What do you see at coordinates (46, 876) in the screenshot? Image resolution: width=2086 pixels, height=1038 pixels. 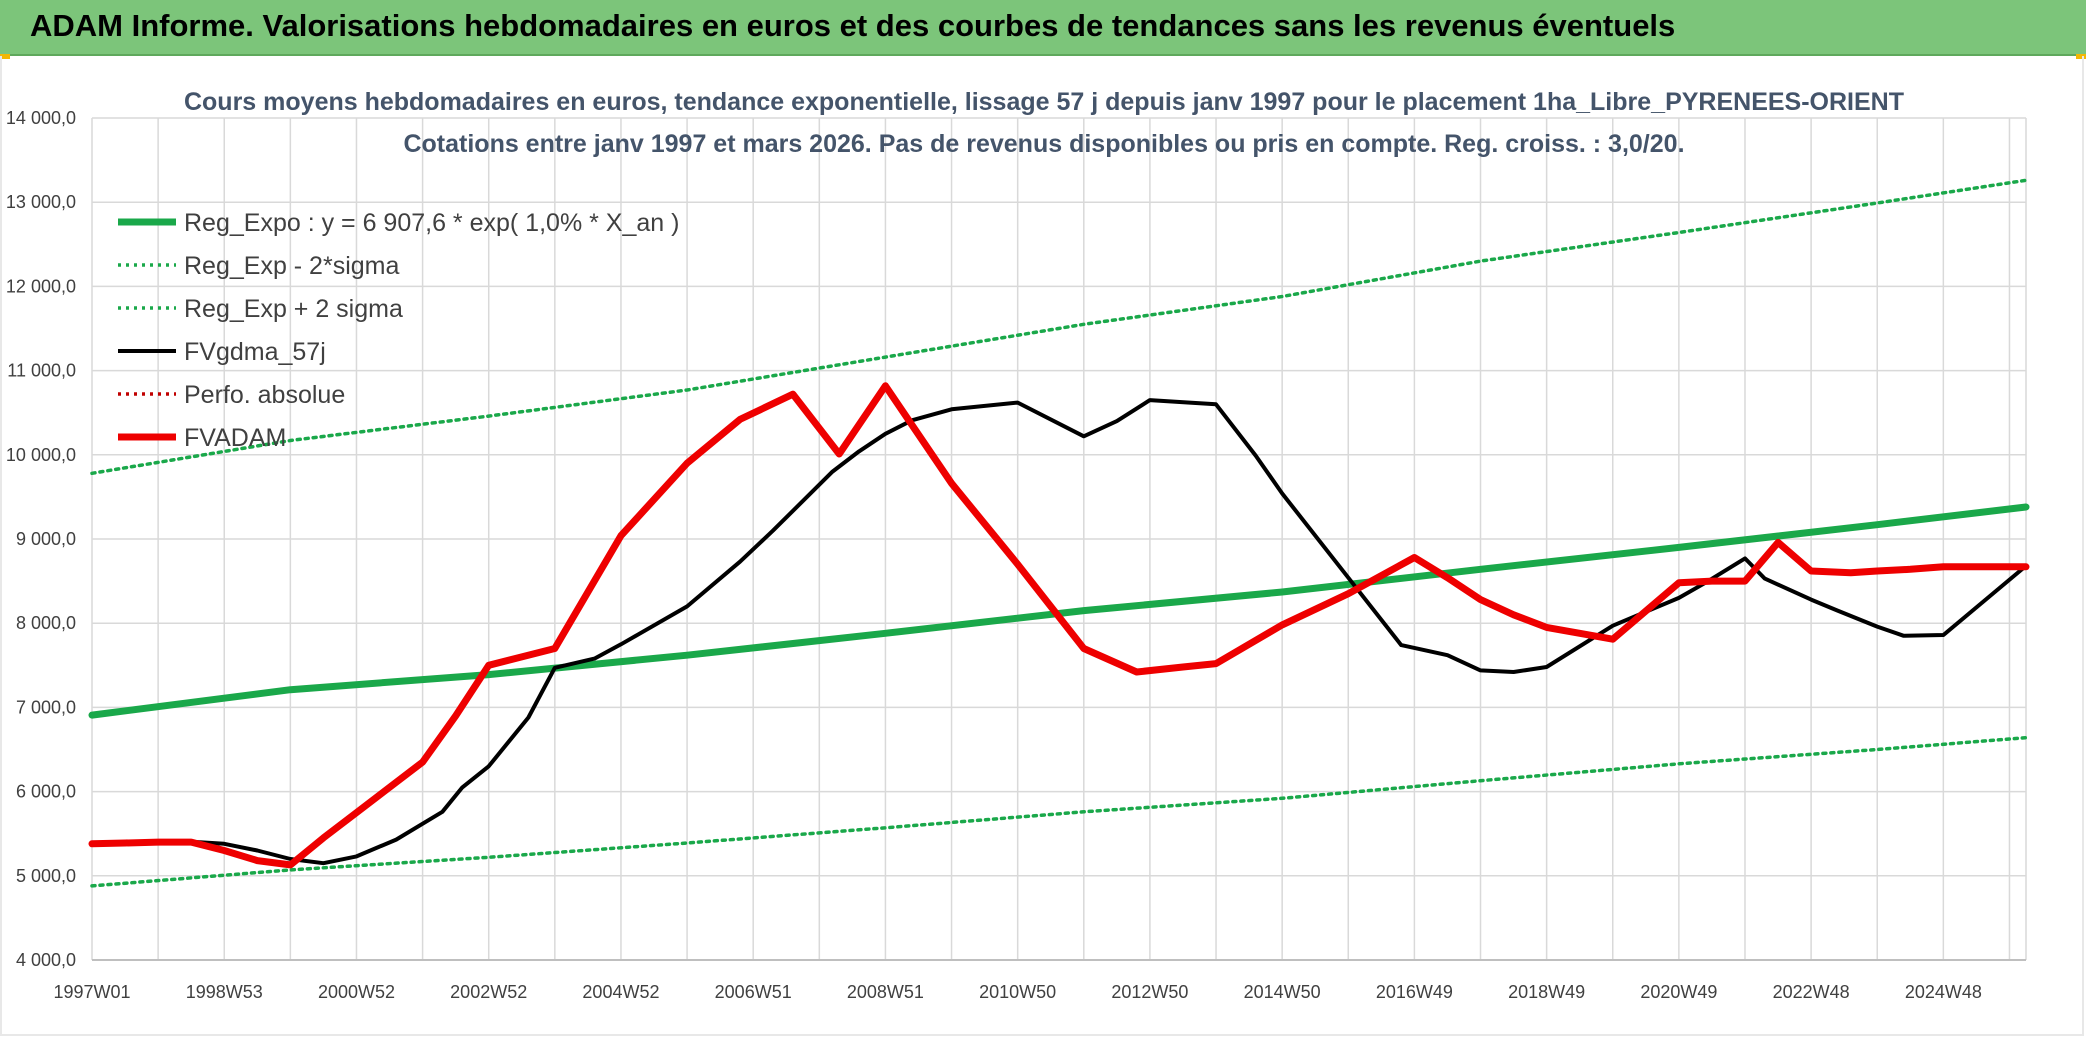 I see `y-tick-label: 5 000,0` at bounding box center [46, 876].